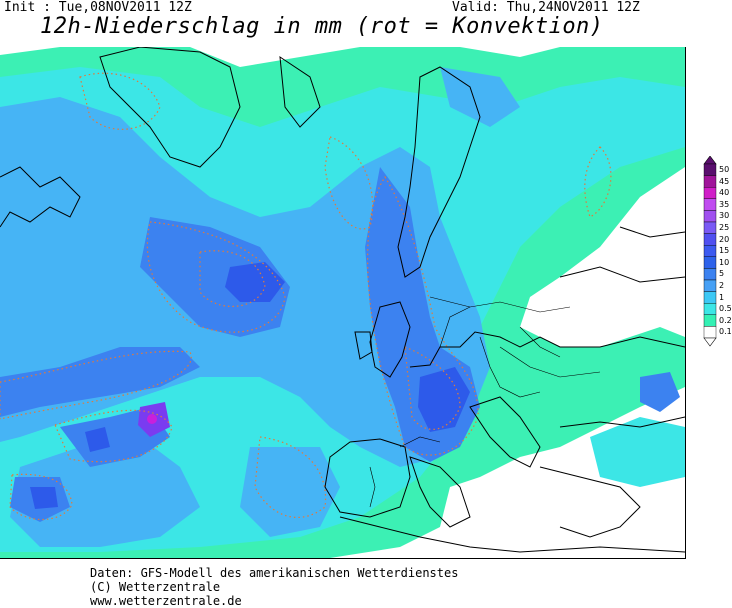 Image resolution: width=732 pixels, height=608 pixels. Describe the element at coordinates (722, 274) in the screenshot. I see `legend-level-label: 5` at that location.